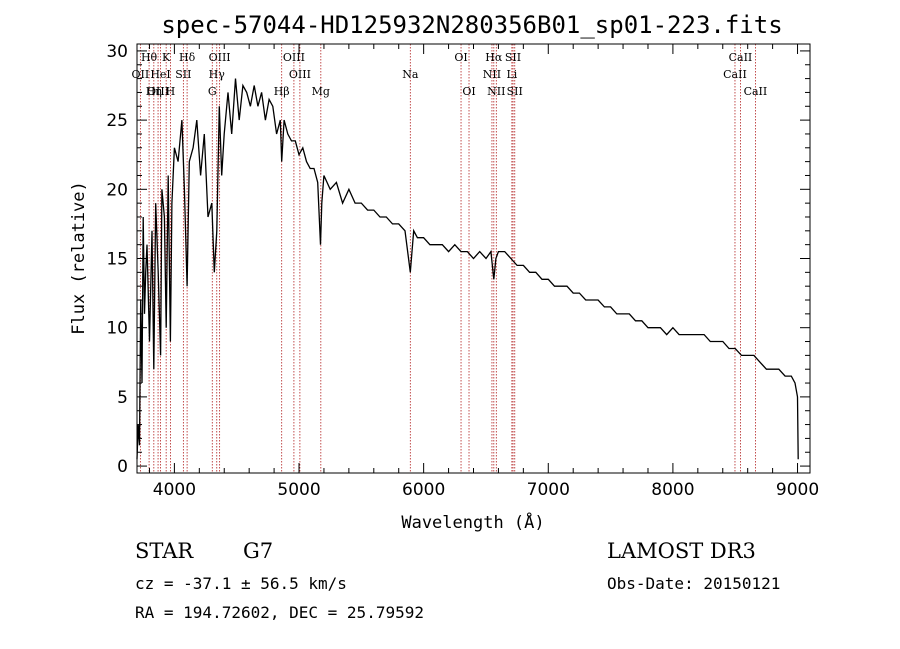 The image size is (900, 649). Describe the element at coordinates (548, 490) in the screenshot. I see `x-tick-label: 7000` at that location.